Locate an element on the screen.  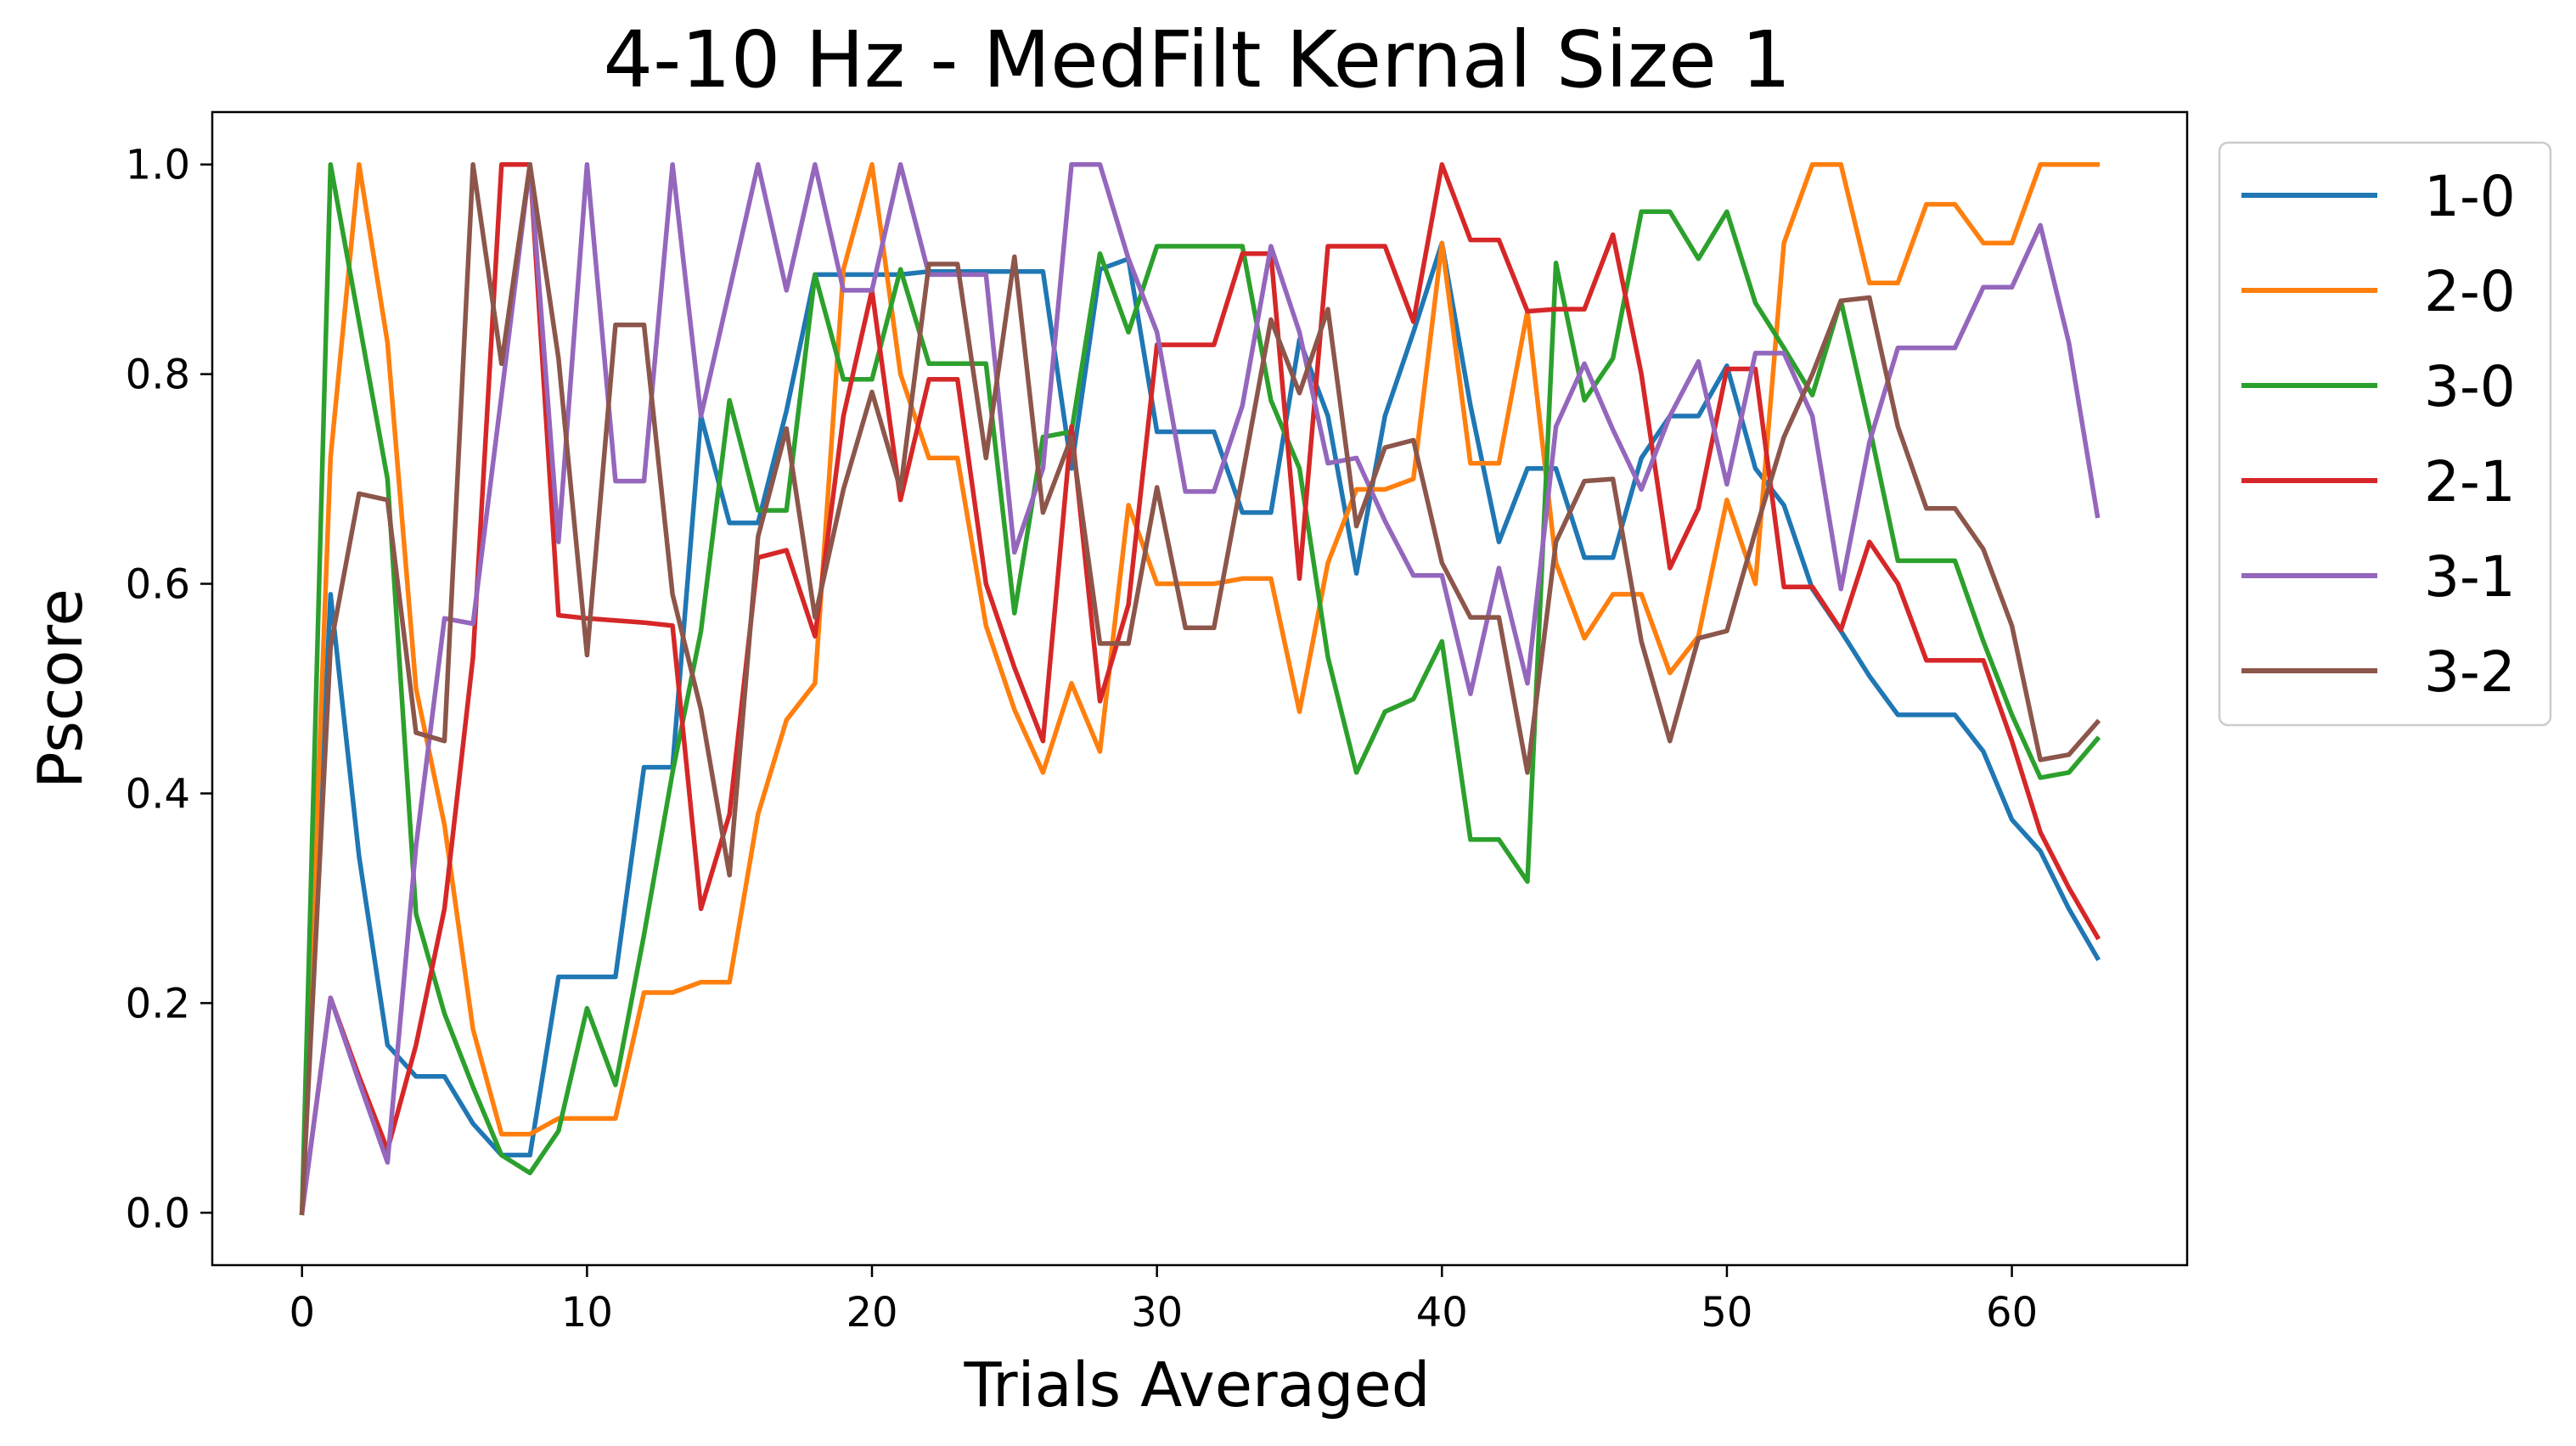
legend-label-3-2: 3-2 is located at coordinates (2470, 672).